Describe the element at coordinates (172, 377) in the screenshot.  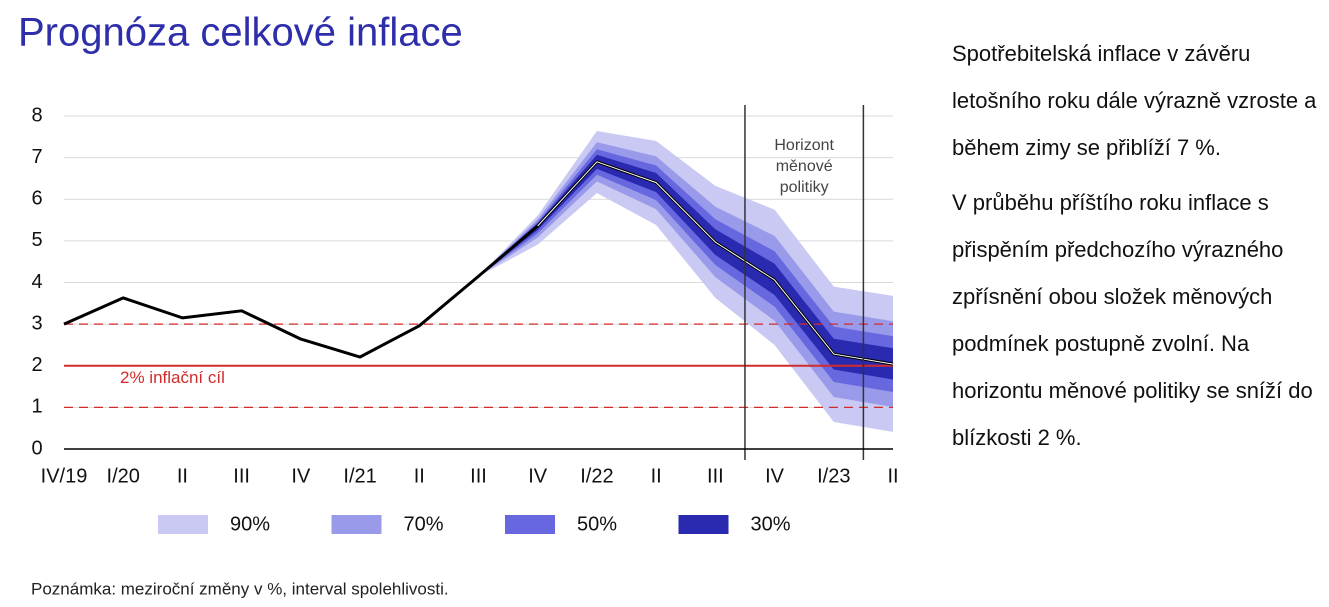
I see `reference-label: 2% inflační cíl` at that location.